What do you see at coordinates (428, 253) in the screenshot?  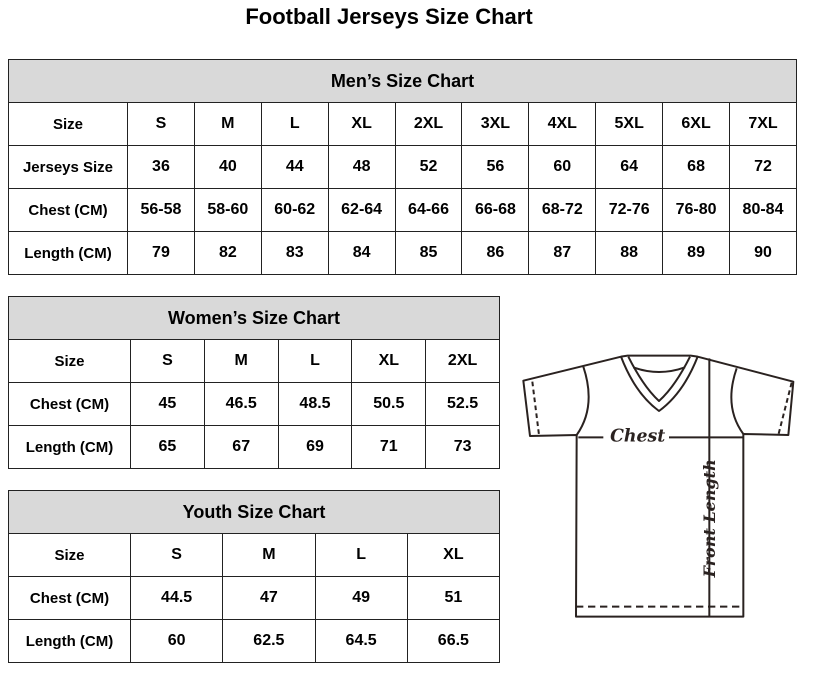 I see `table-cell: 85` at bounding box center [428, 253].